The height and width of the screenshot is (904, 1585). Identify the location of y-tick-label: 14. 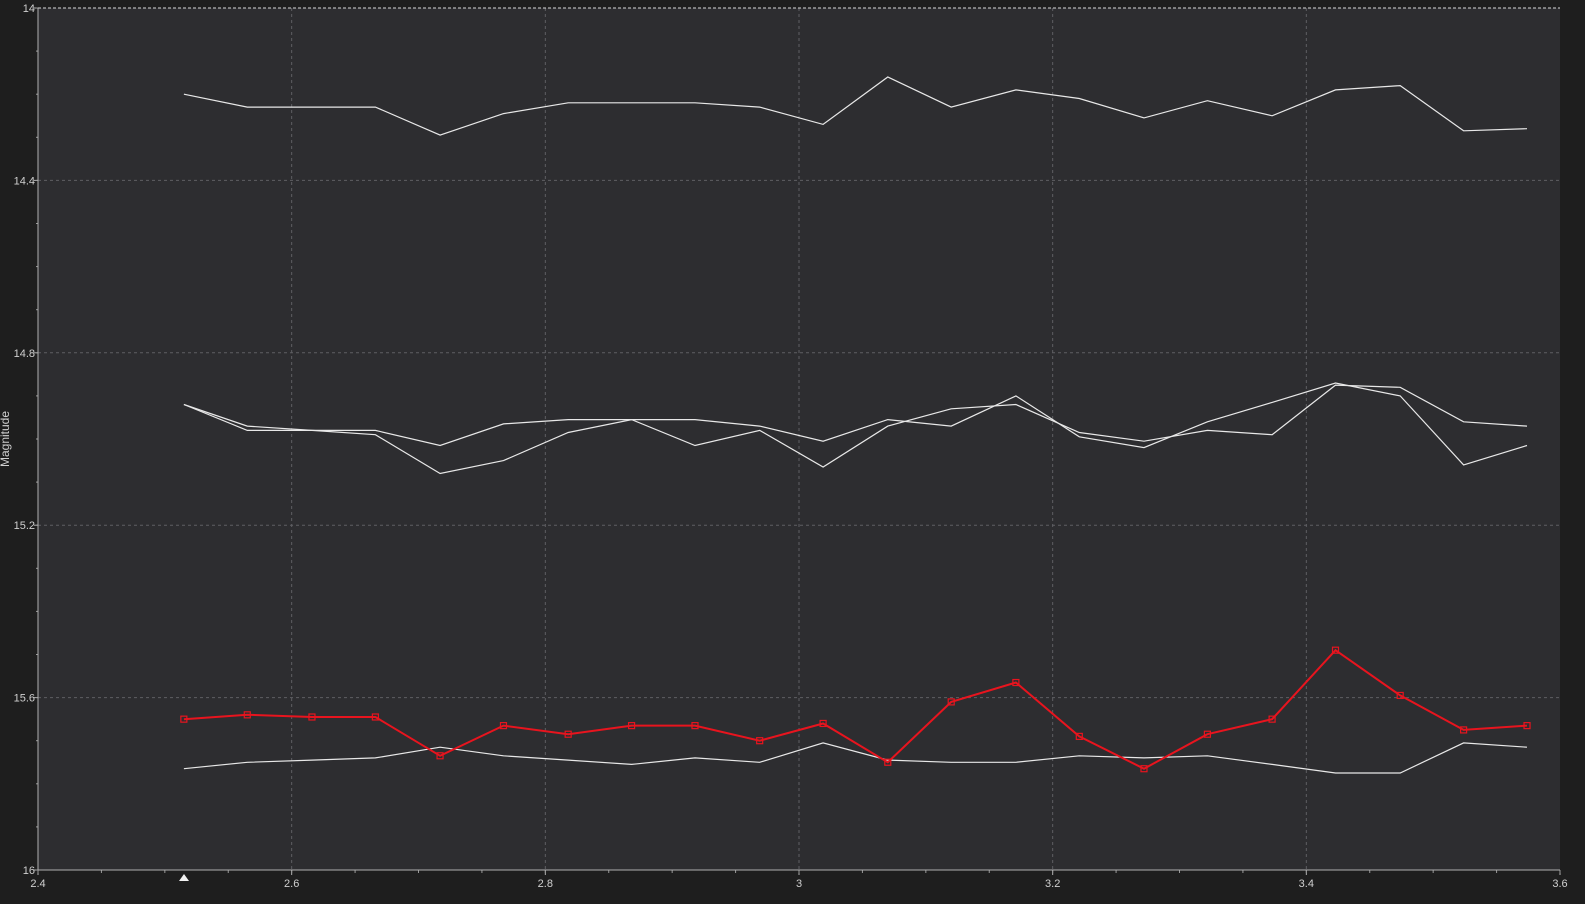
(29, 9).